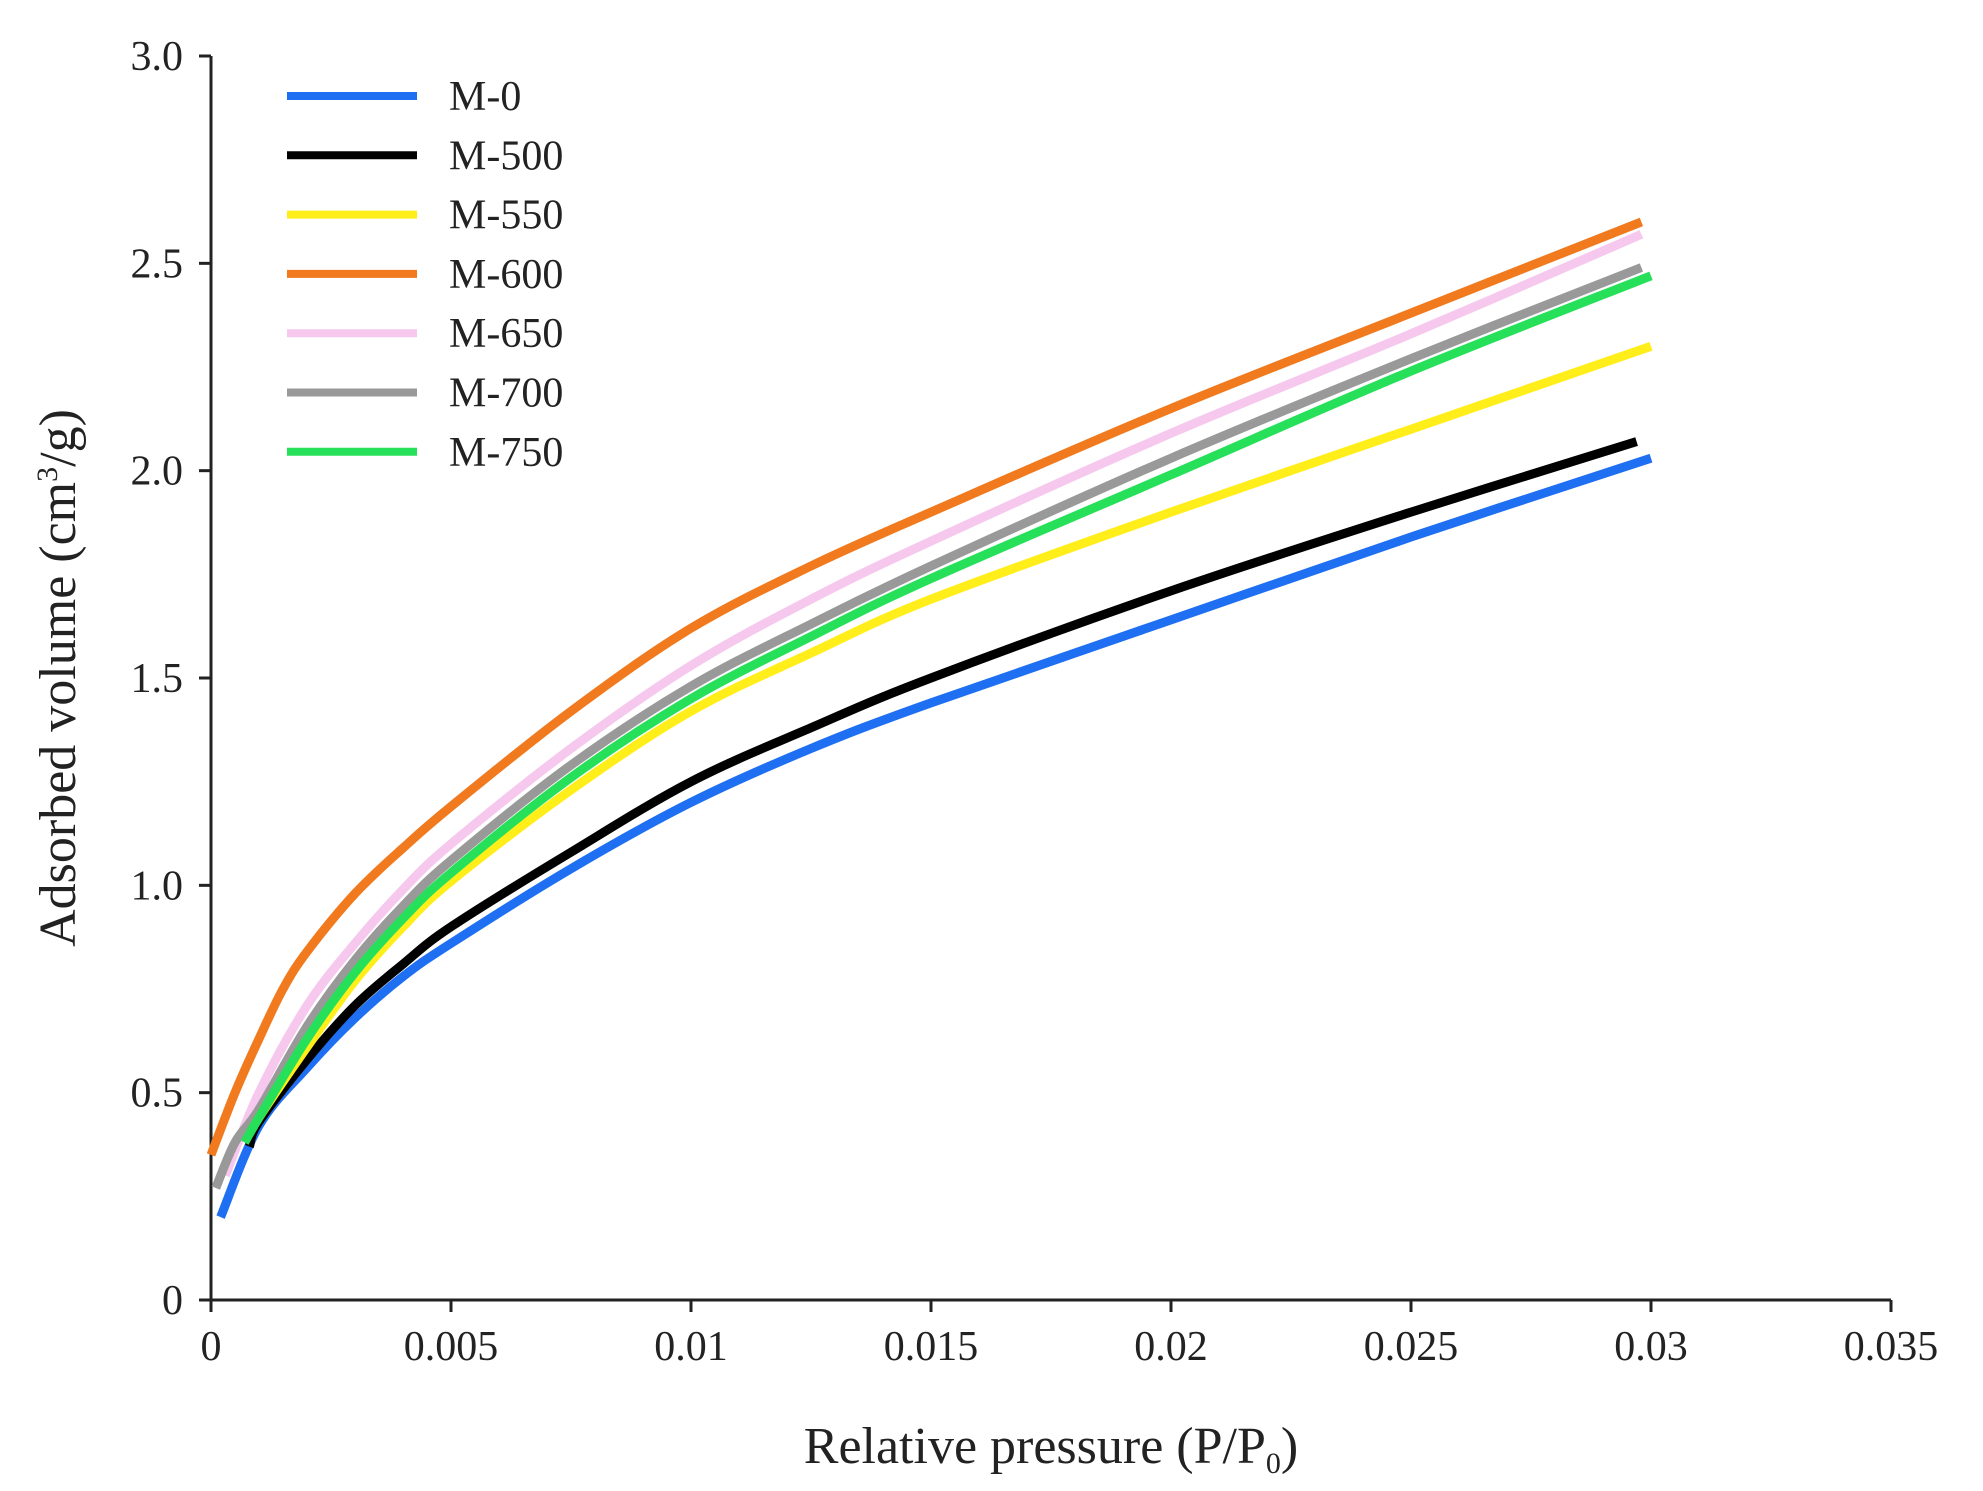 The height and width of the screenshot is (1491, 1983). Describe the element at coordinates (157, 886) in the screenshot. I see `y-tick-label: 1.0` at that location.